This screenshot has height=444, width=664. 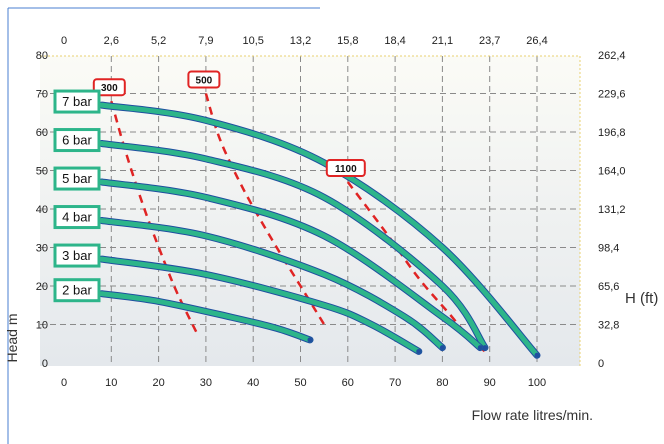 I want to click on x-top-tick-label: 21,1, so click(x=442, y=41).